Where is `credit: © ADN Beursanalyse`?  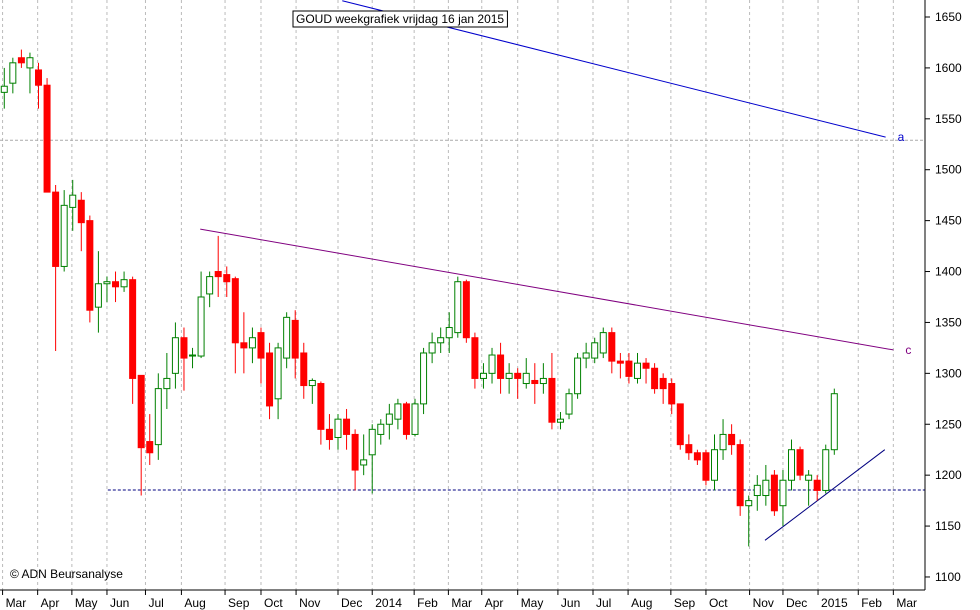
credit: © ADN Beursanalyse is located at coordinates (66, 574).